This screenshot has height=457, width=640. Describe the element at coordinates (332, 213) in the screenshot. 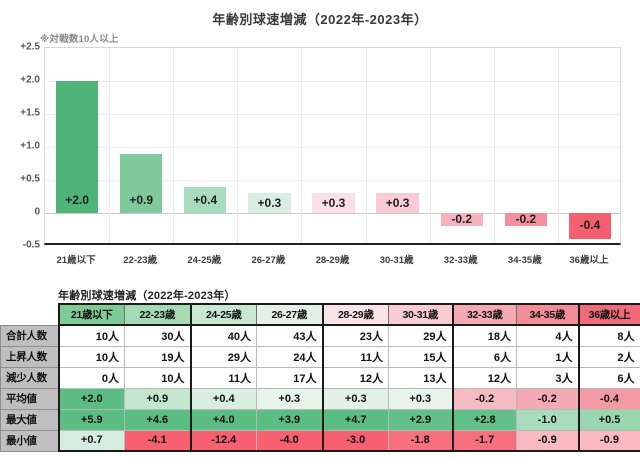

I see `chart-zero-line` at that location.